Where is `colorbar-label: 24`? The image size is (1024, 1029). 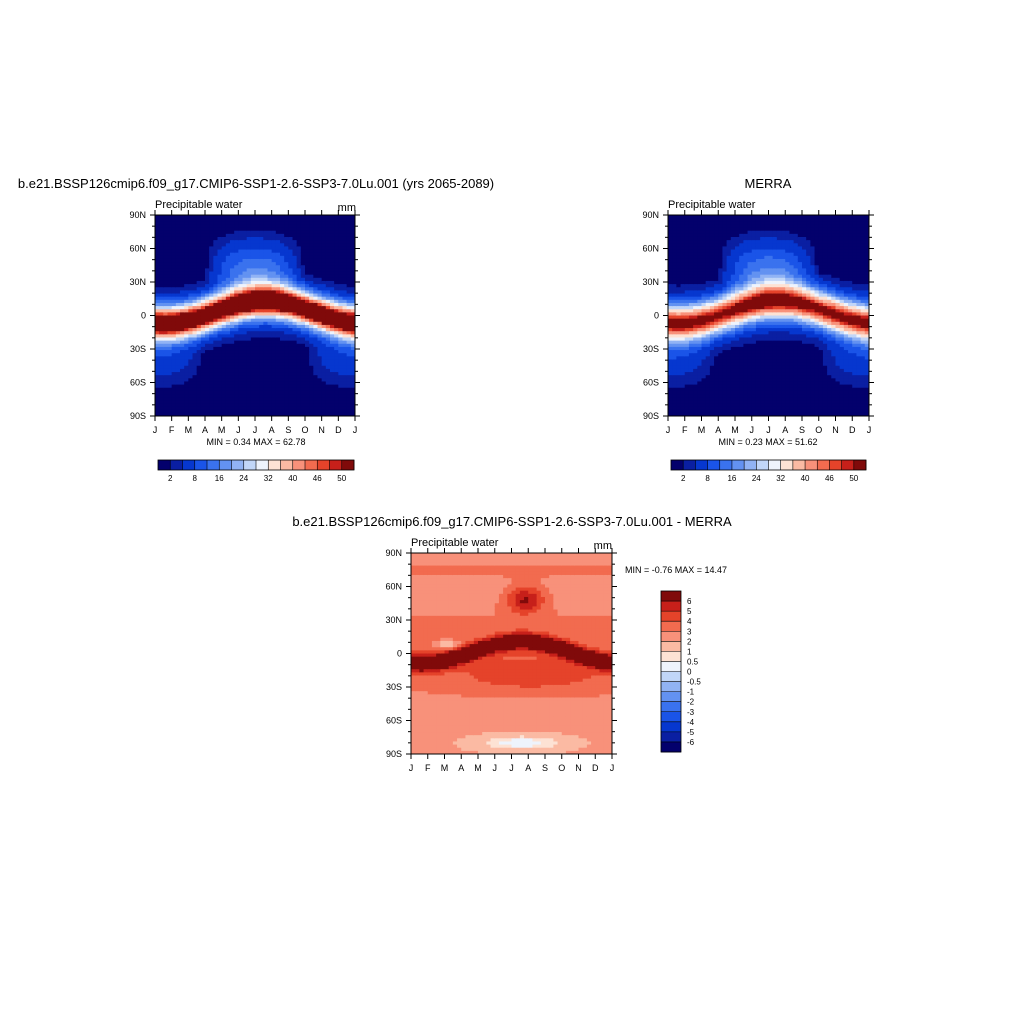
colorbar-label: 24 is located at coordinates (243, 478).